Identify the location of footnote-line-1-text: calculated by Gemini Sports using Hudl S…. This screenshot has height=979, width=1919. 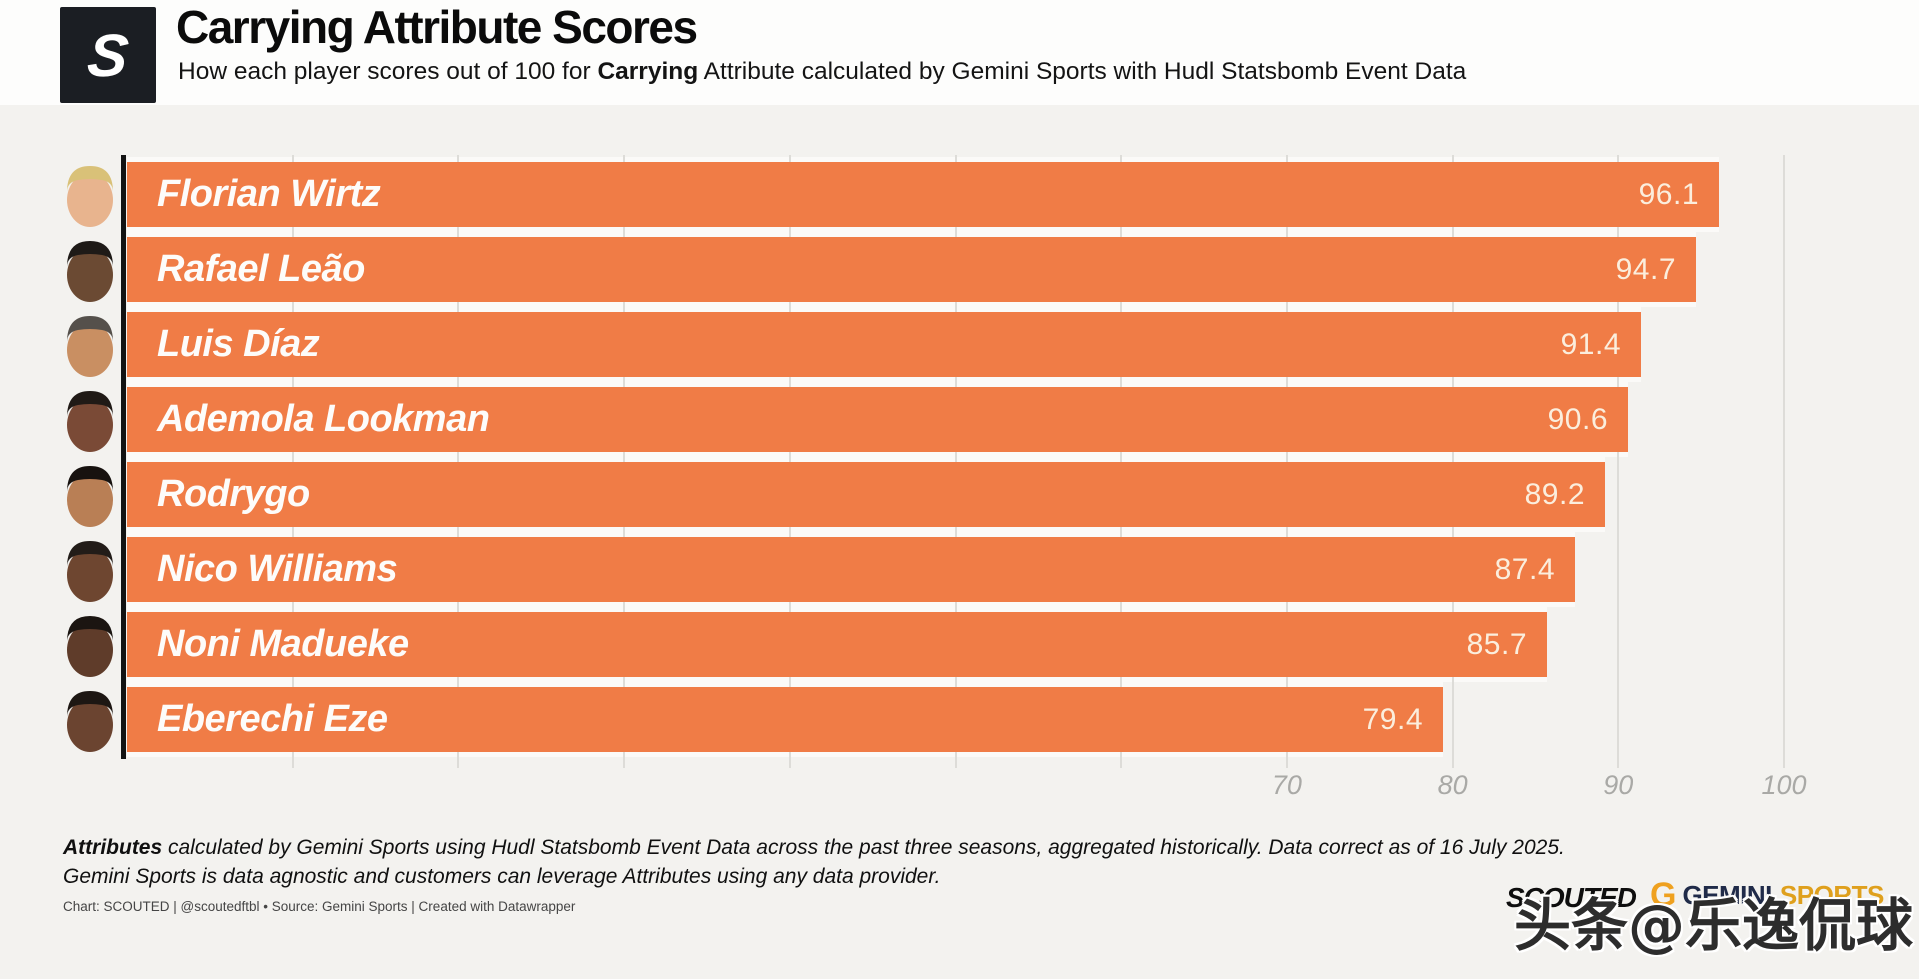
(863, 847).